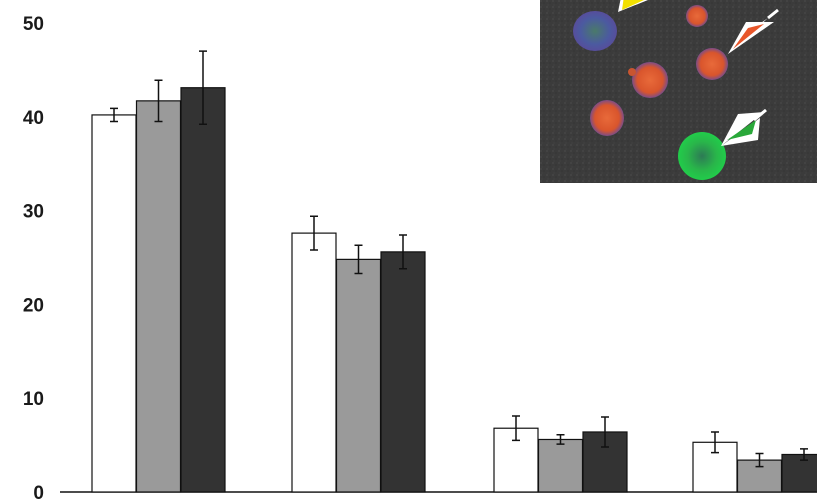 This screenshot has width=817, height=499. What do you see at coordinates (632, 72) in the screenshot?
I see `cell-orange-small` at bounding box center [632, 72].